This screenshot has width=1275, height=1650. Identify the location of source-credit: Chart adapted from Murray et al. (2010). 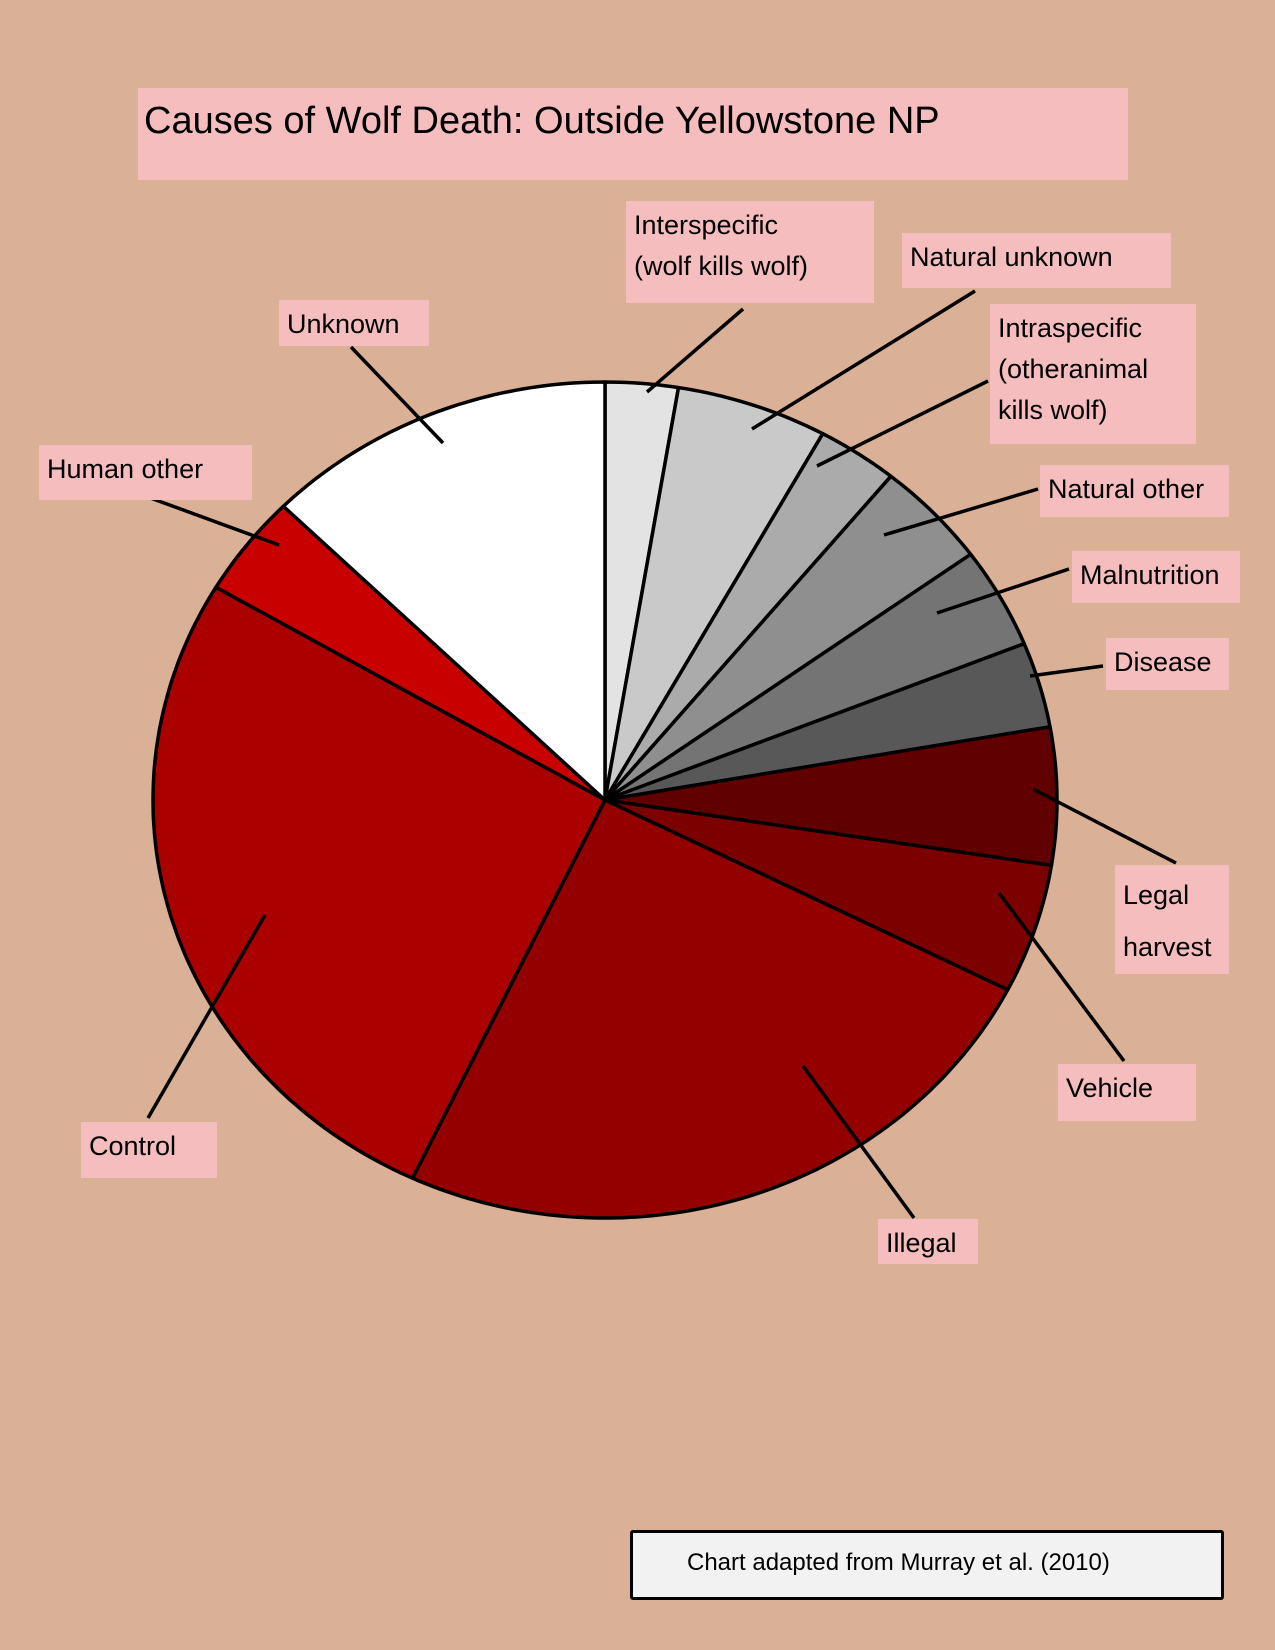
(927, 1565).